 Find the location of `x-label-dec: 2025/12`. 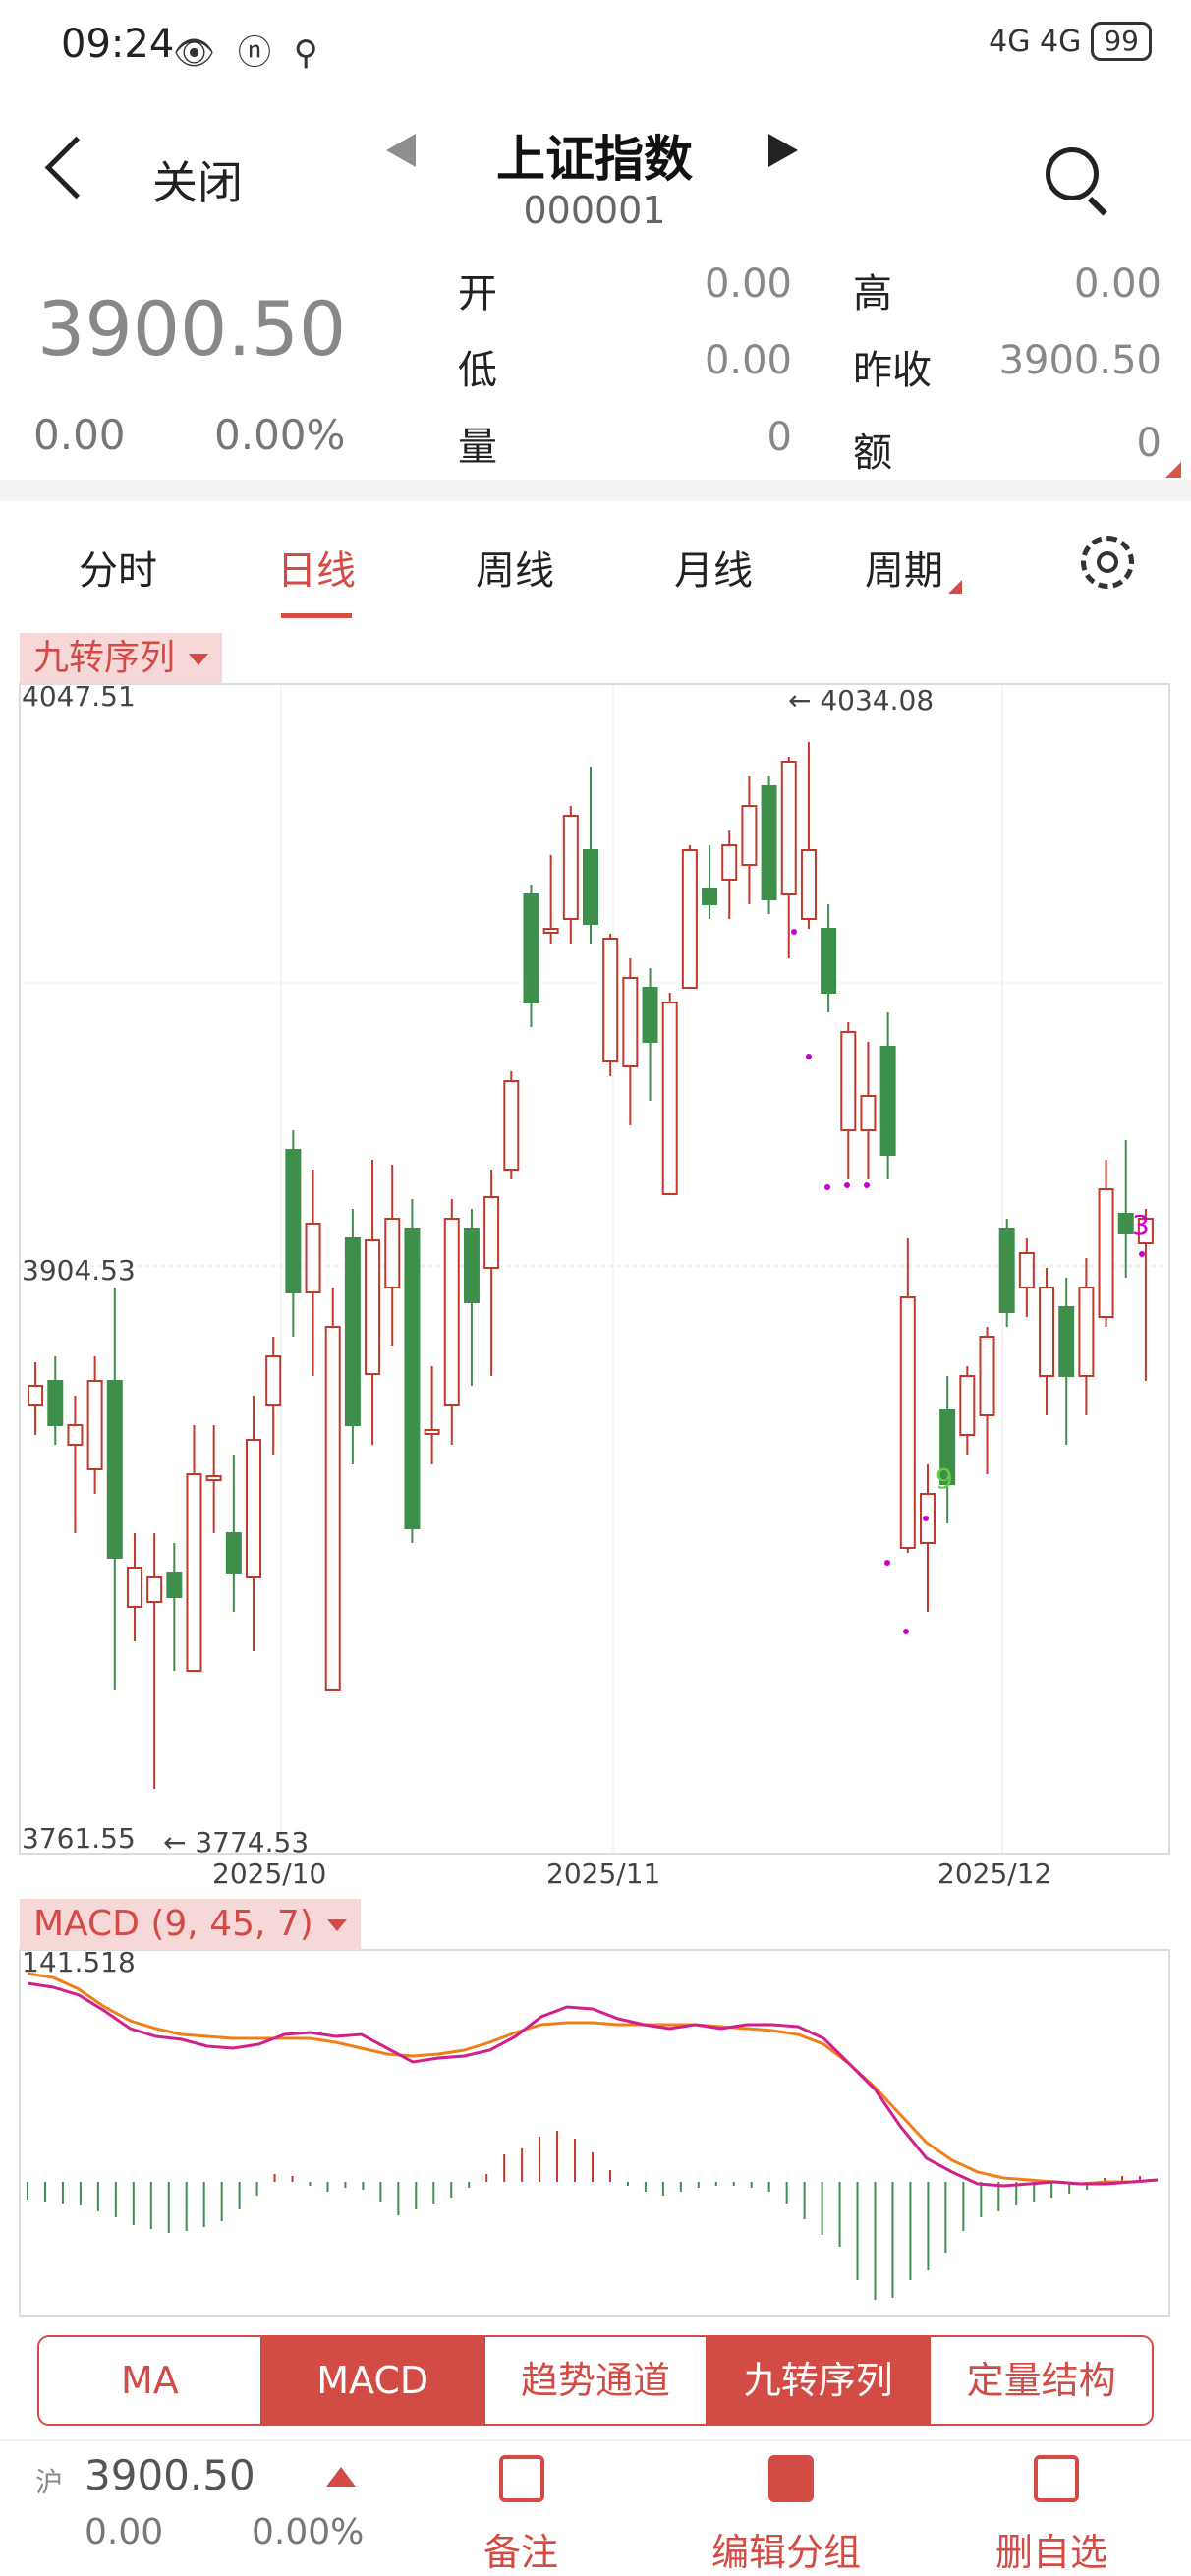

x-label-dec: 2025/12 is located at coordinates (995, 1874).